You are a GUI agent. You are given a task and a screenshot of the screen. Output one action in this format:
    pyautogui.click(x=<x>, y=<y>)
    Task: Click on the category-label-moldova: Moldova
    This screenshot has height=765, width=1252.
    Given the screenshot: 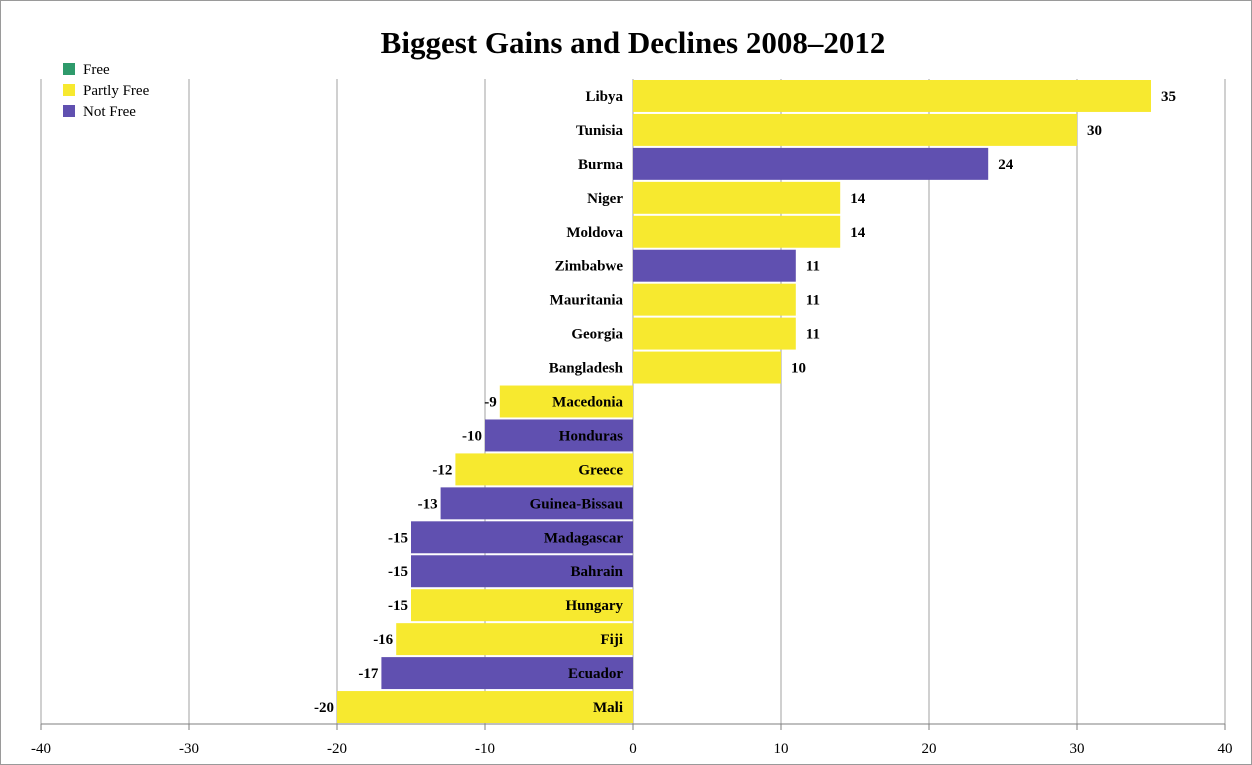 What is the action you would take?
    pyautogui.click(x=594, y=233)
    